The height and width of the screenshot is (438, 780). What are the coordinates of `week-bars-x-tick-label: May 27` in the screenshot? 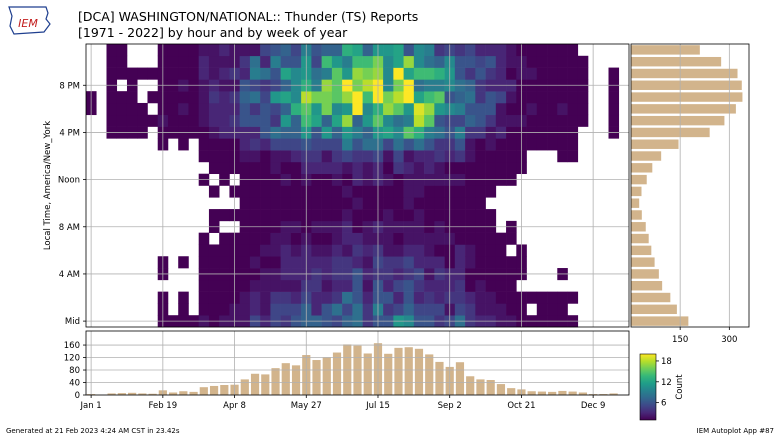 It's located at (306, 406).